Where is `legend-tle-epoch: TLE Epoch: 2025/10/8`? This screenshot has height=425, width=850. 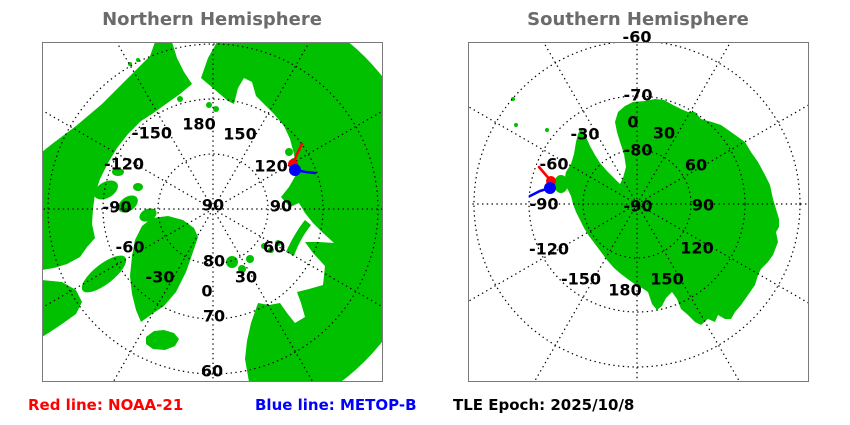 legend-tle-epoch: TLE Epoch: 2025/10/8 is located at coordinates (544, 405).